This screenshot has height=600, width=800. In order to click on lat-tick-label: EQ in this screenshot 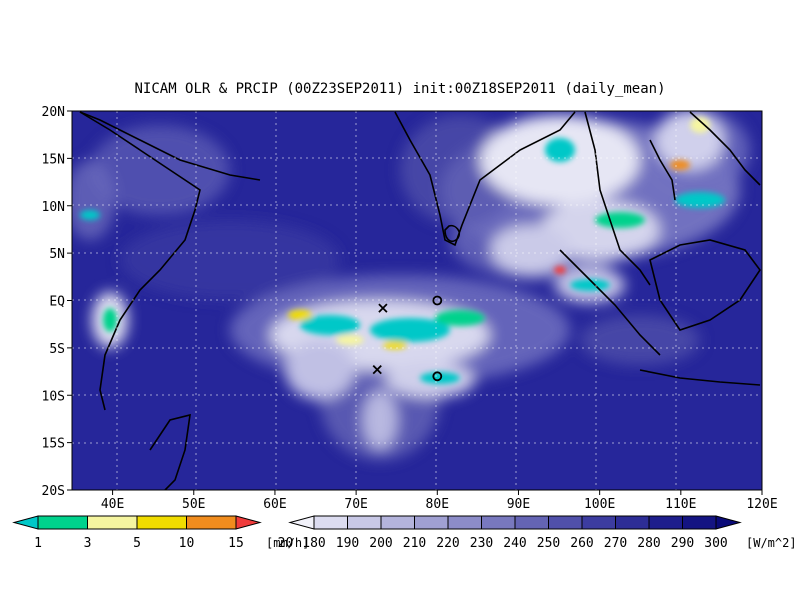, I will do `click(57, 302)`.